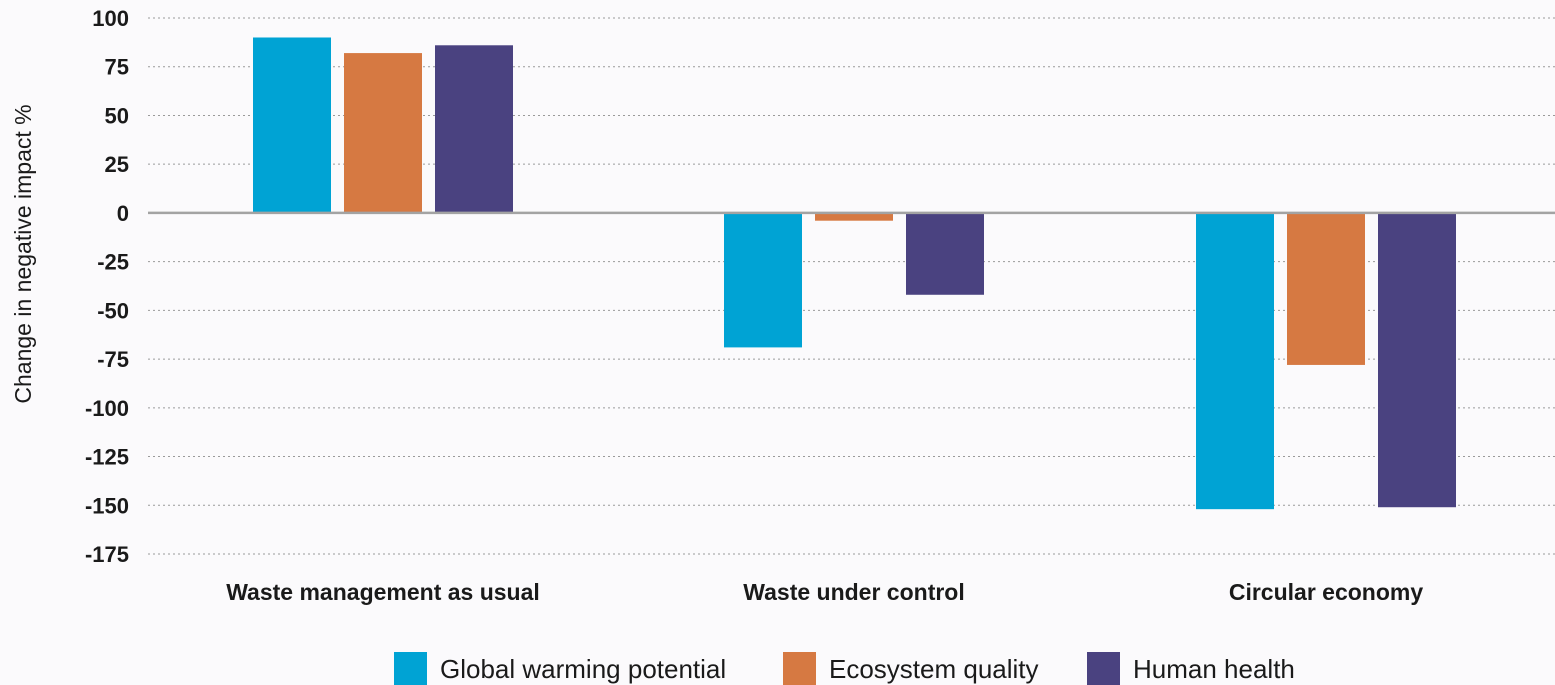  Describe the element at coordinates (854, 592) in the screenshot. I see `x-category-label: Waste under control` at that location.